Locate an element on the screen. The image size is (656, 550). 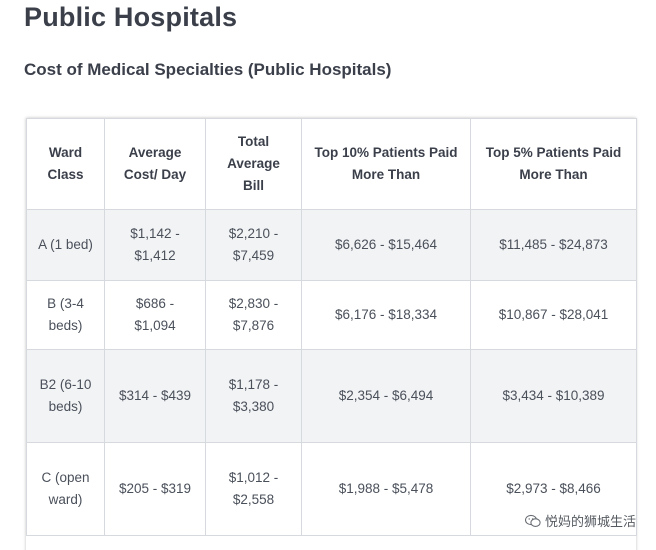
average-cost-cell: $1,142 - $1,412 is located at coordinates (155, 245).